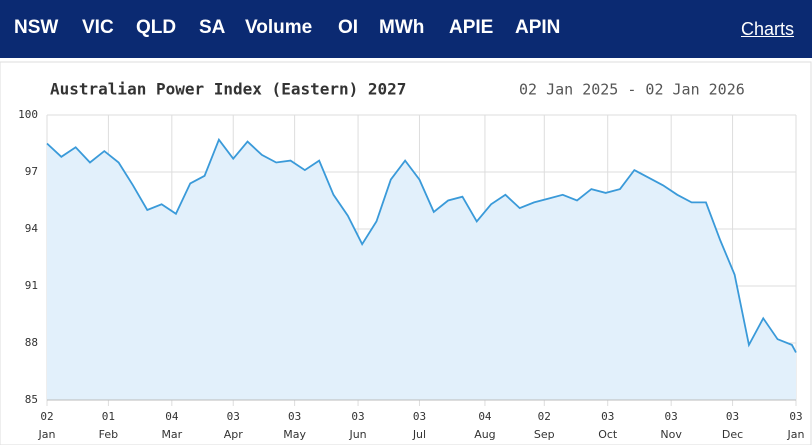 This screenshot has height=445, width=812. Describe the element at coordinates (471, 27) in the screenshot. I see `nav-item: APIE` at that location.